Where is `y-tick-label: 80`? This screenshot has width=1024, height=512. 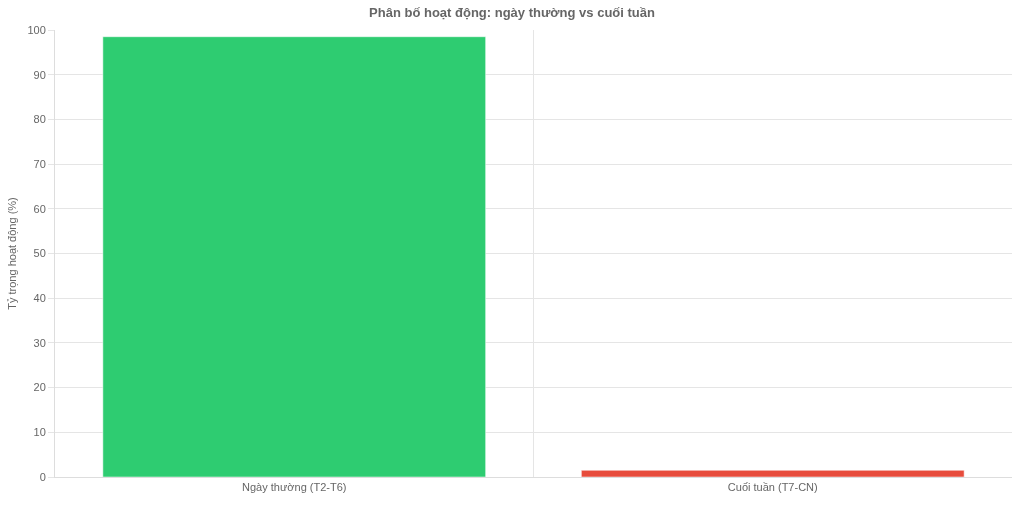 y-tick-label: 80 is located at coordinates (39, 119).